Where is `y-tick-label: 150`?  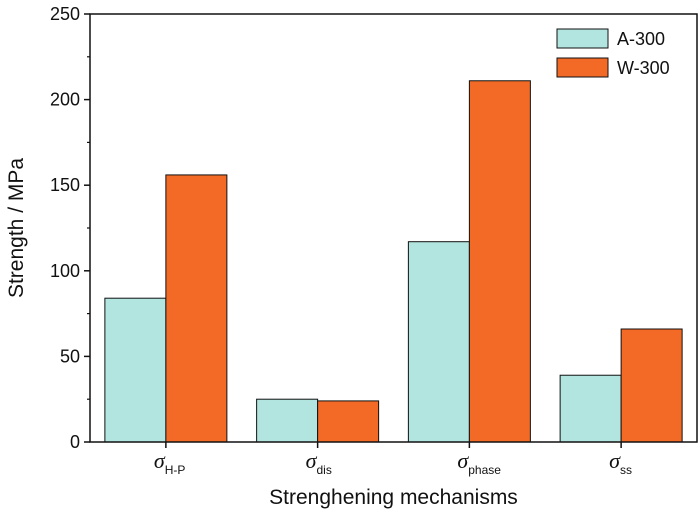 y-tick-label: 150 is located at coordinates (65, 185).